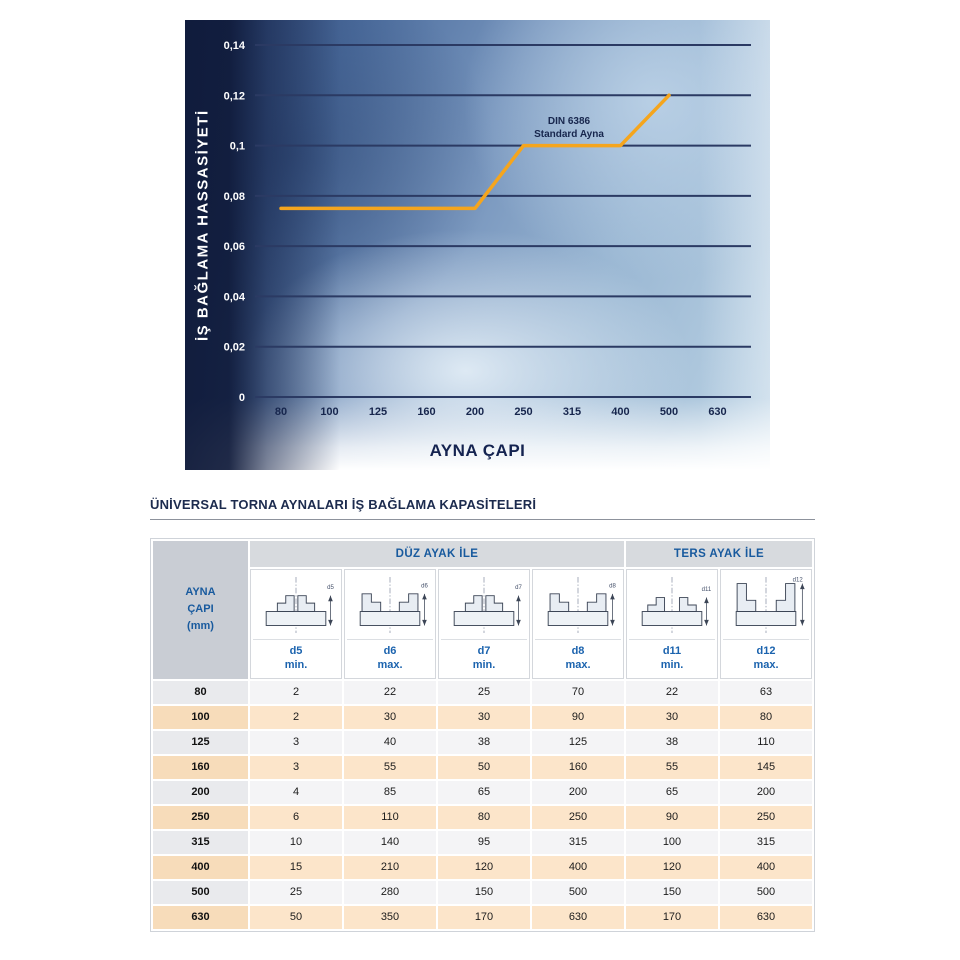 The height and width of the screenshot is (960, 960). Describe the element at coordinates (770, 605) in the screenshot. I see `jaw-diagram-d12-icon: d12` at that location.